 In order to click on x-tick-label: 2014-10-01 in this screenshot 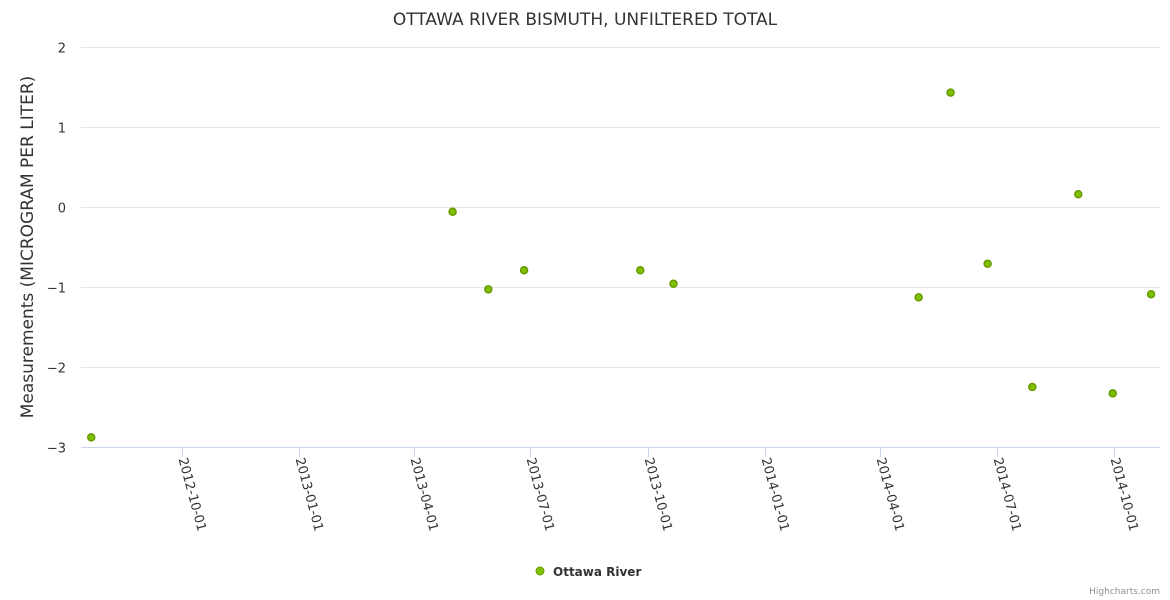, I will do `click(1124, 494)`.